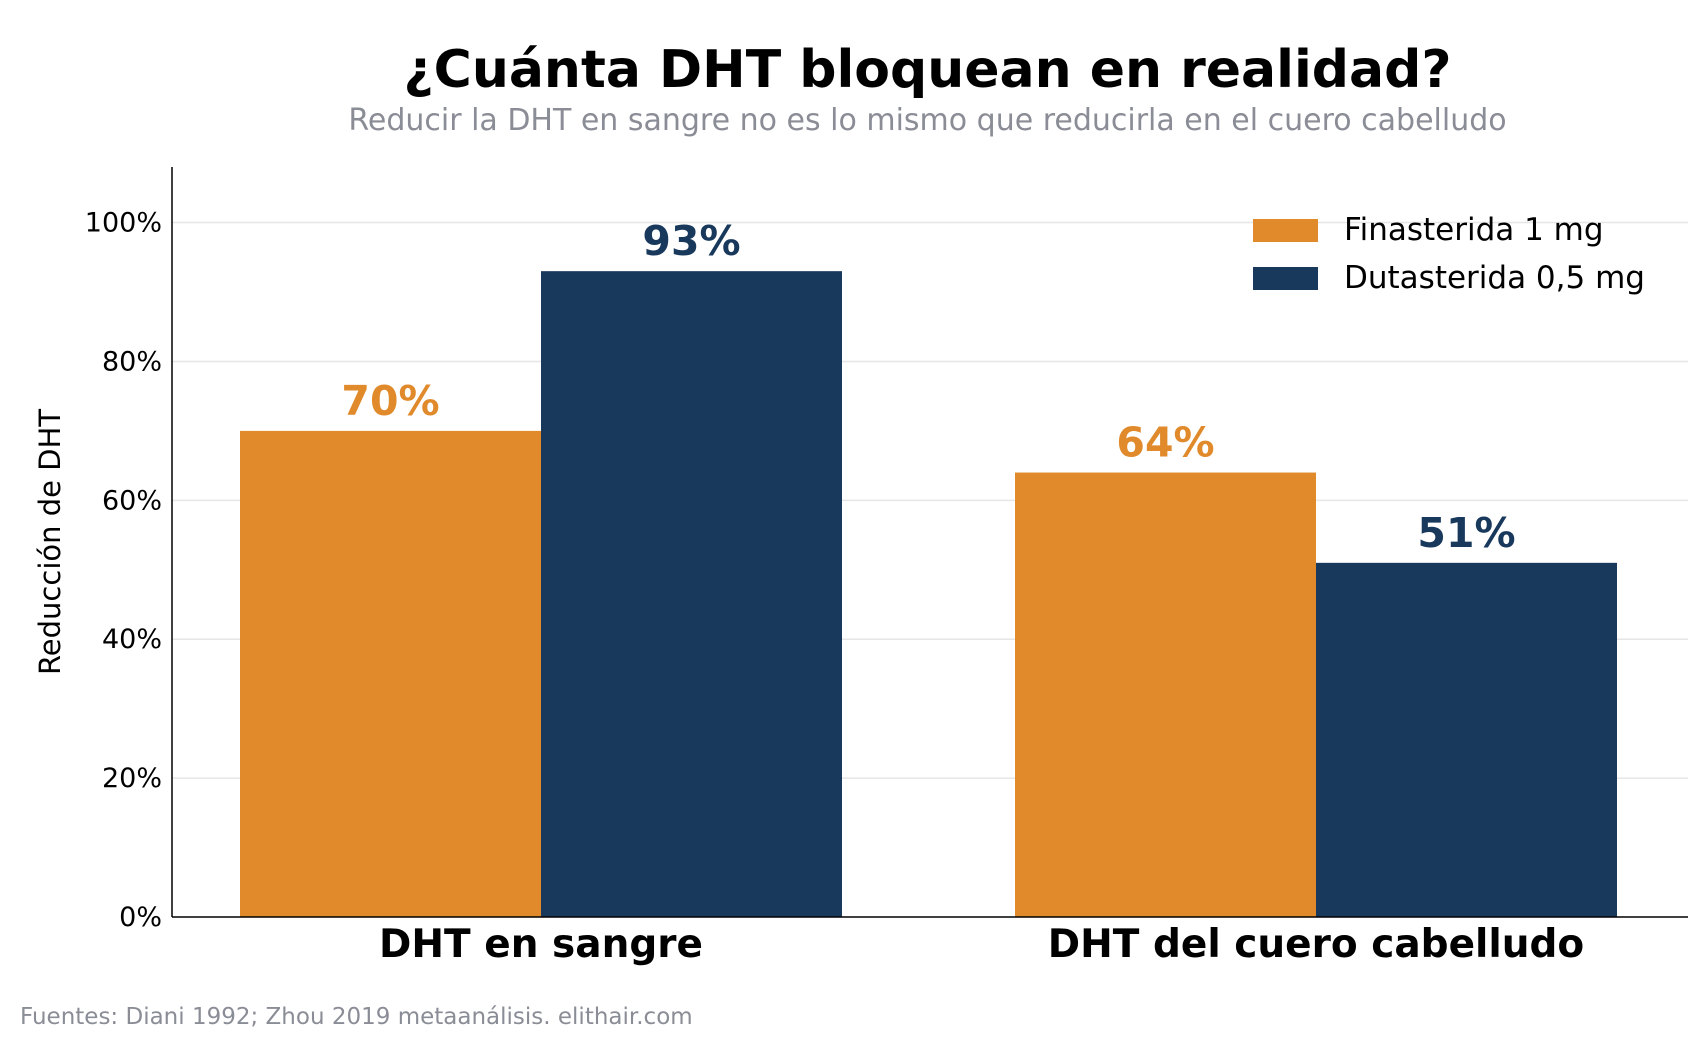  What do you see at coordinates (927, 70) in the screenshot?
I see `chart-title: ¿Cuánta DHT bloquean en realidad?` at bounding box center [927, 70].